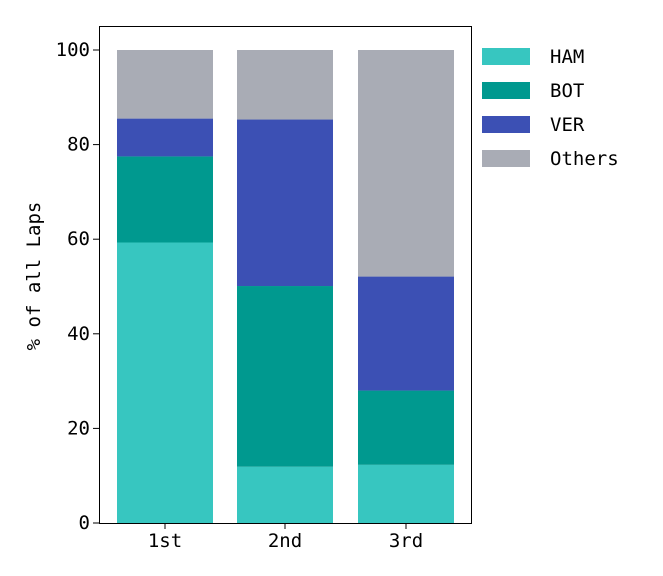 Image resolution: width=663 pixels, height=576 pixels. Describe the element at coordinates (285, 85) in the screenshot. I see `bar-2nd-others` at that location.